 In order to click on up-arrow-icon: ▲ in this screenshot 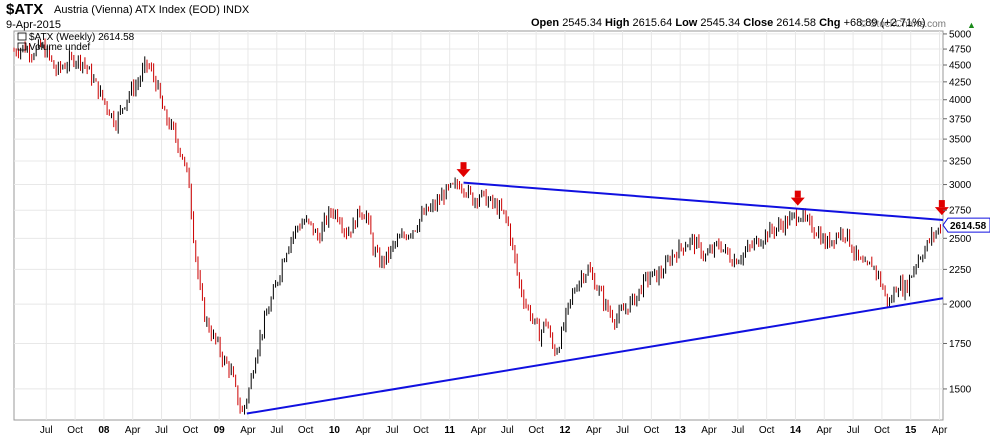, I will do `click(971, 25)`.